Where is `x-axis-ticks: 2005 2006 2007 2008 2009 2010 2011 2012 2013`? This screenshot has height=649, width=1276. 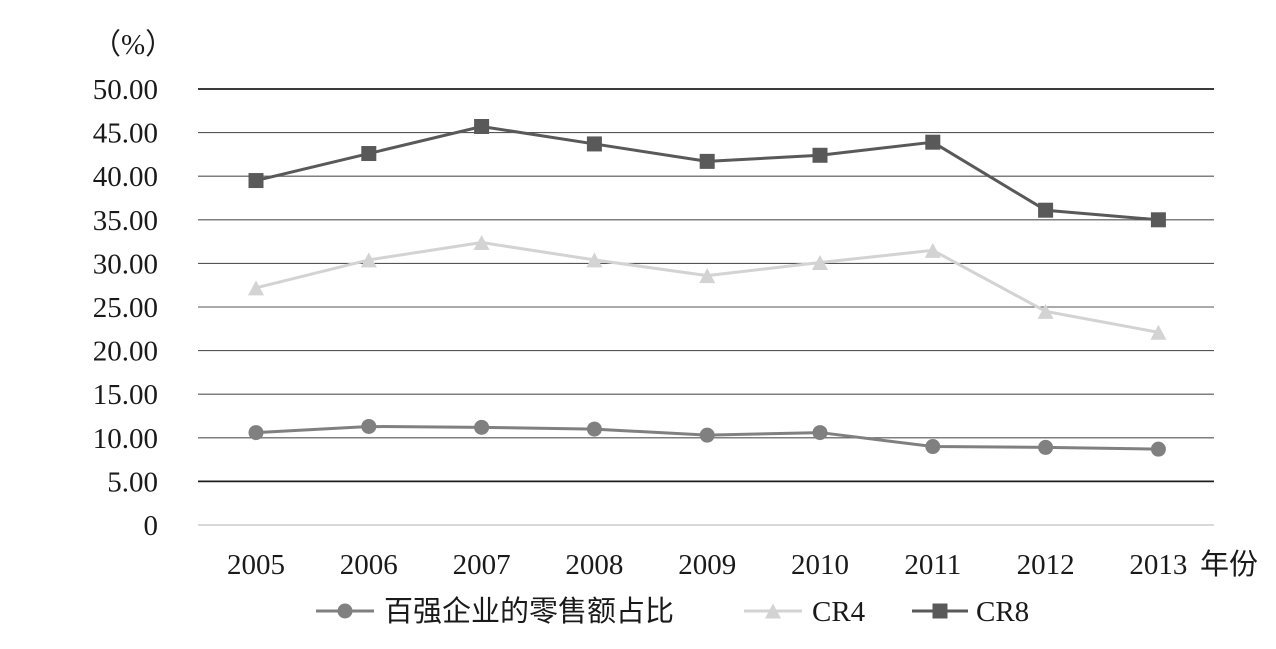 x-axis-ticks: 2005 2006 2007 2008 2009 2010 2011 2012 2013 is located at coordinates (707, 565).